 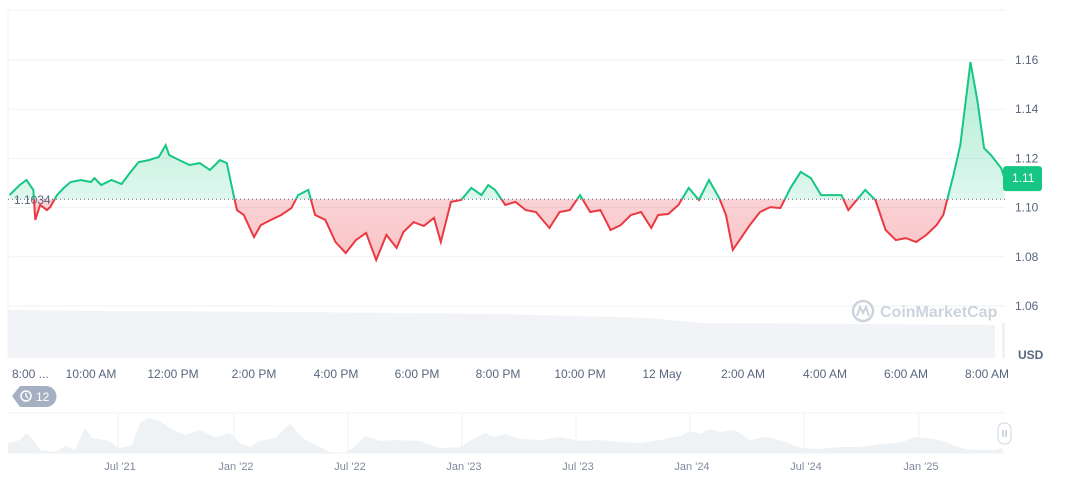 I want to click on x-tick-label: 4:00 PM, so click(x=336, y=374).